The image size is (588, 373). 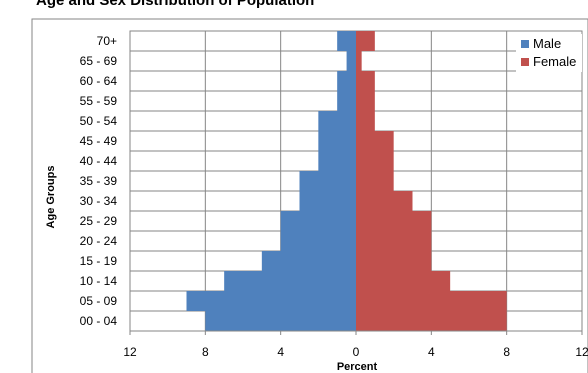 I want to click on x-axis-title: Percent, so click(x=357, y=367).